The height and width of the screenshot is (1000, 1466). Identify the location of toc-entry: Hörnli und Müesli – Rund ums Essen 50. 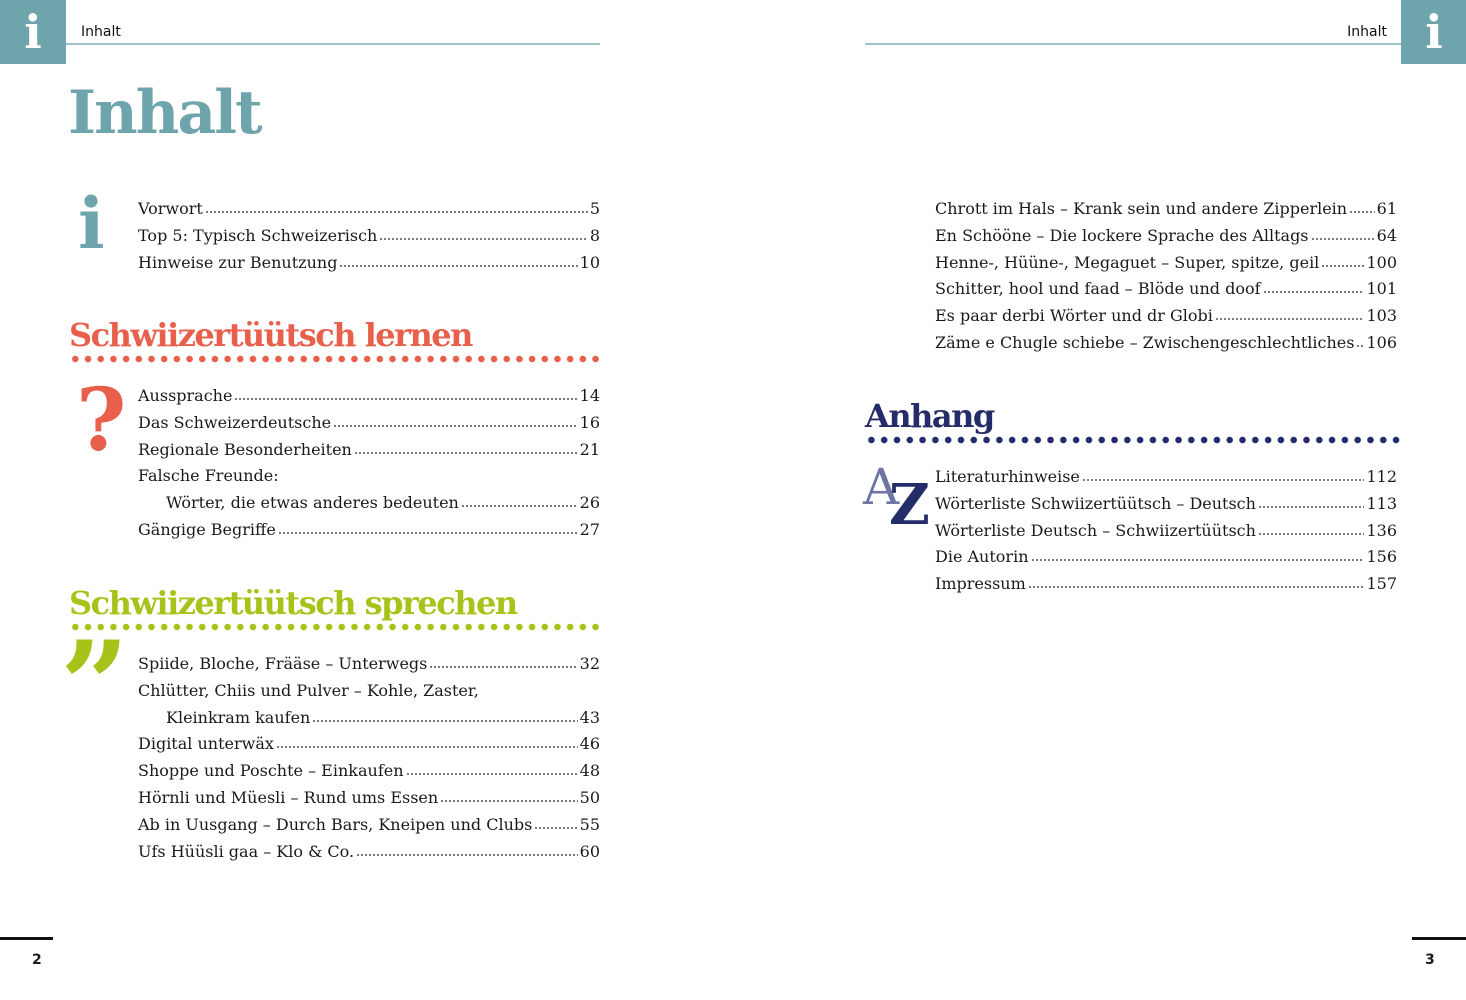
(369, 798).